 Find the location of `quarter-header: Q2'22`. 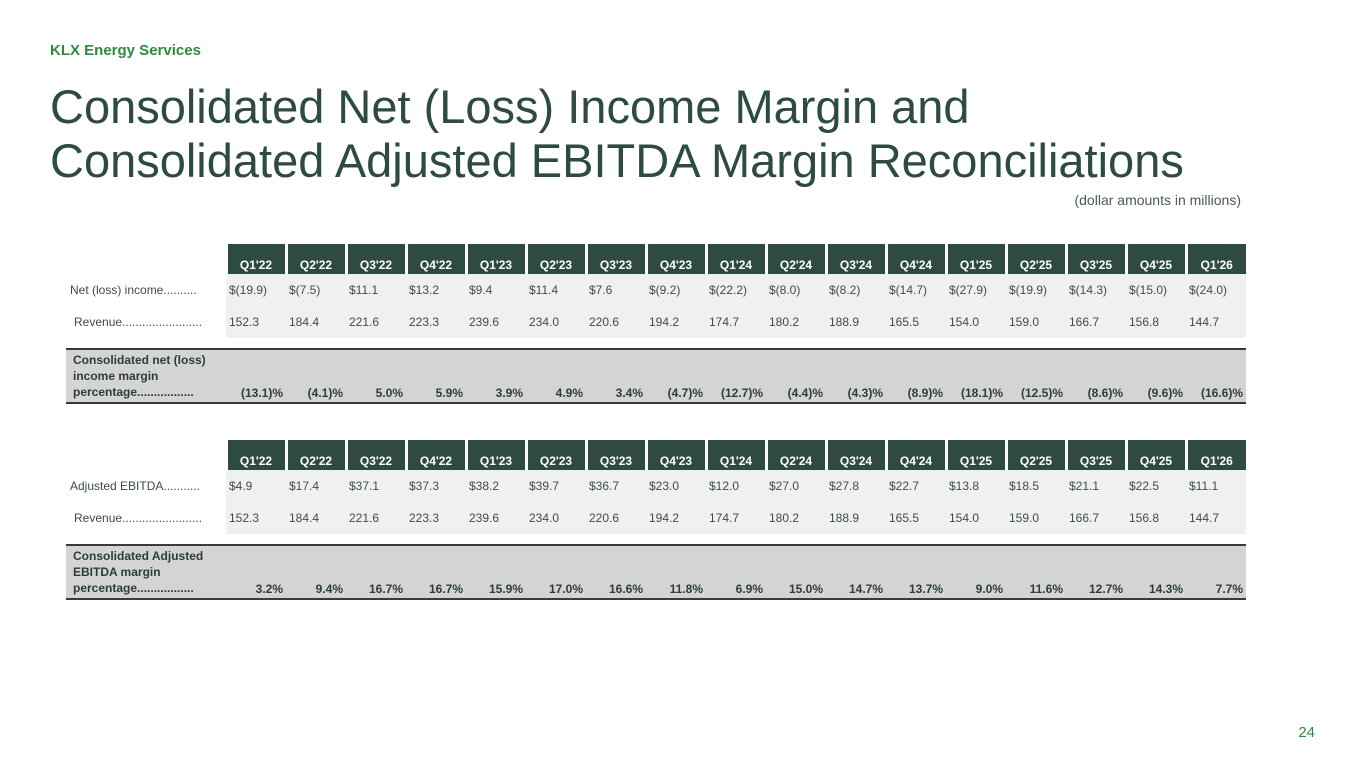

quarter-header: Q2'22 is located at coordinates (315, 259).